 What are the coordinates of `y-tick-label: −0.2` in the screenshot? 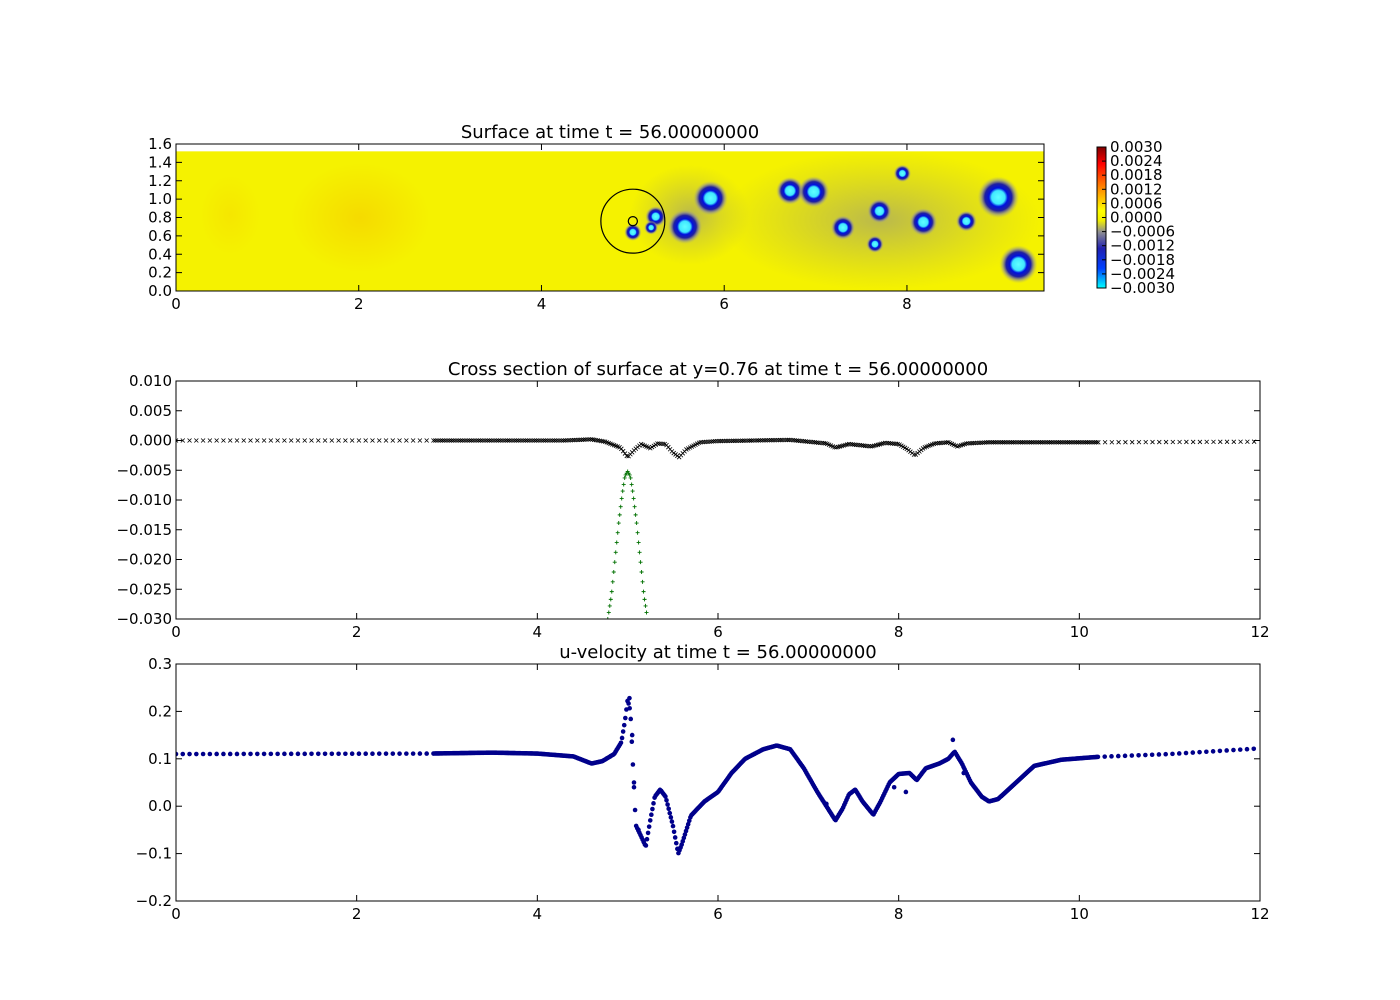 It's located at (154, 901).